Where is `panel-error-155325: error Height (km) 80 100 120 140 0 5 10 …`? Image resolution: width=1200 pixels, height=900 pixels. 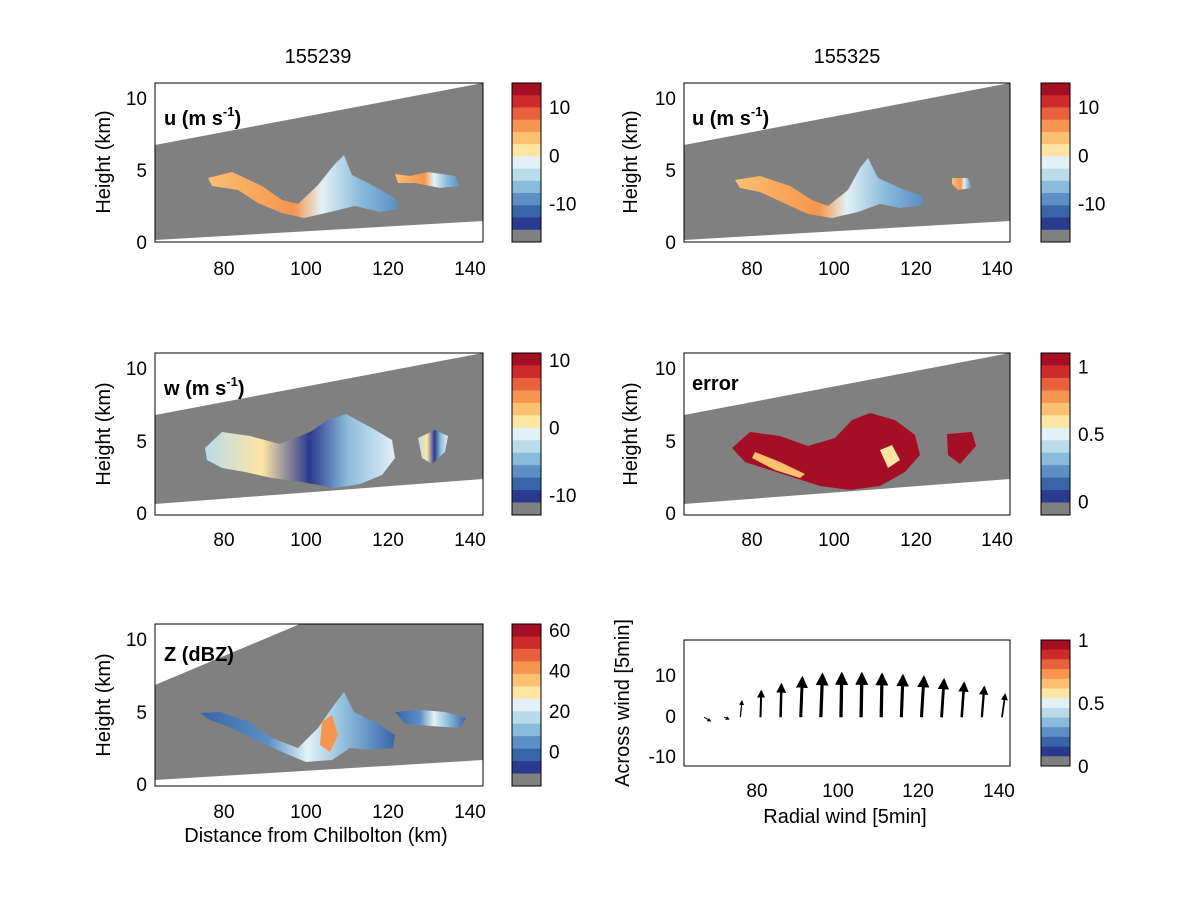 panel-error-155325: error Height (km) 80 100 120 140 0 5 10 … is located at coordinates (862, 451).